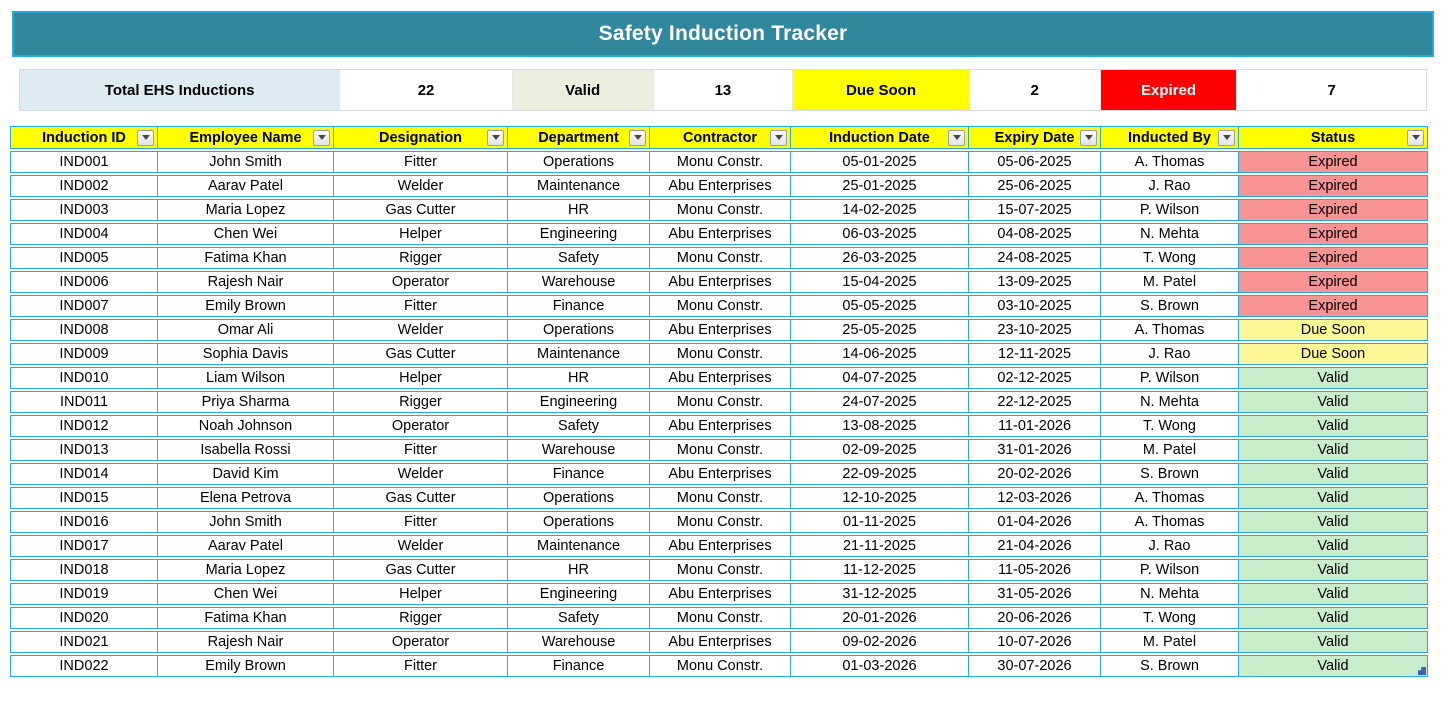  I want to click on cell-induction-date: 12-10-2025, so click(879, 498).